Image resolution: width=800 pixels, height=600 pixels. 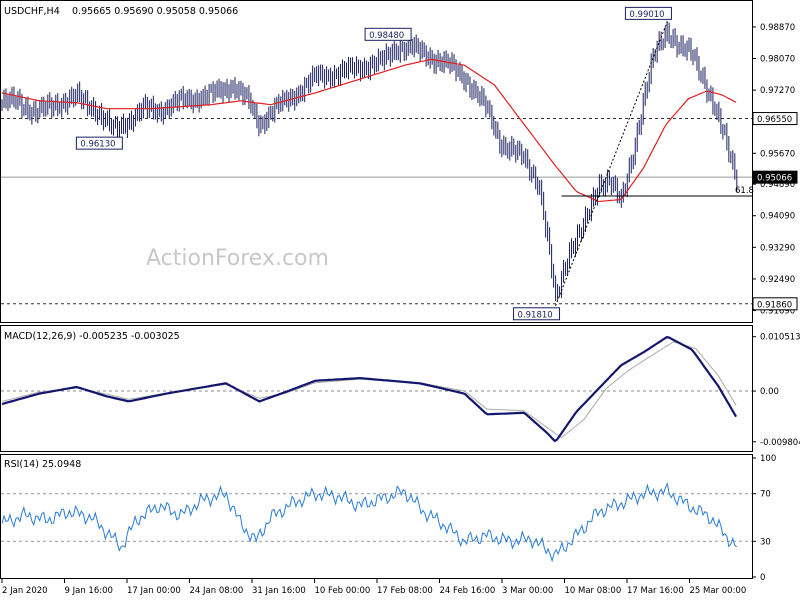 What do you see at coordinates (777, 28) in the screenshot?
I see `price-tick-label: 0.98870` at bounding box center [777, 28].